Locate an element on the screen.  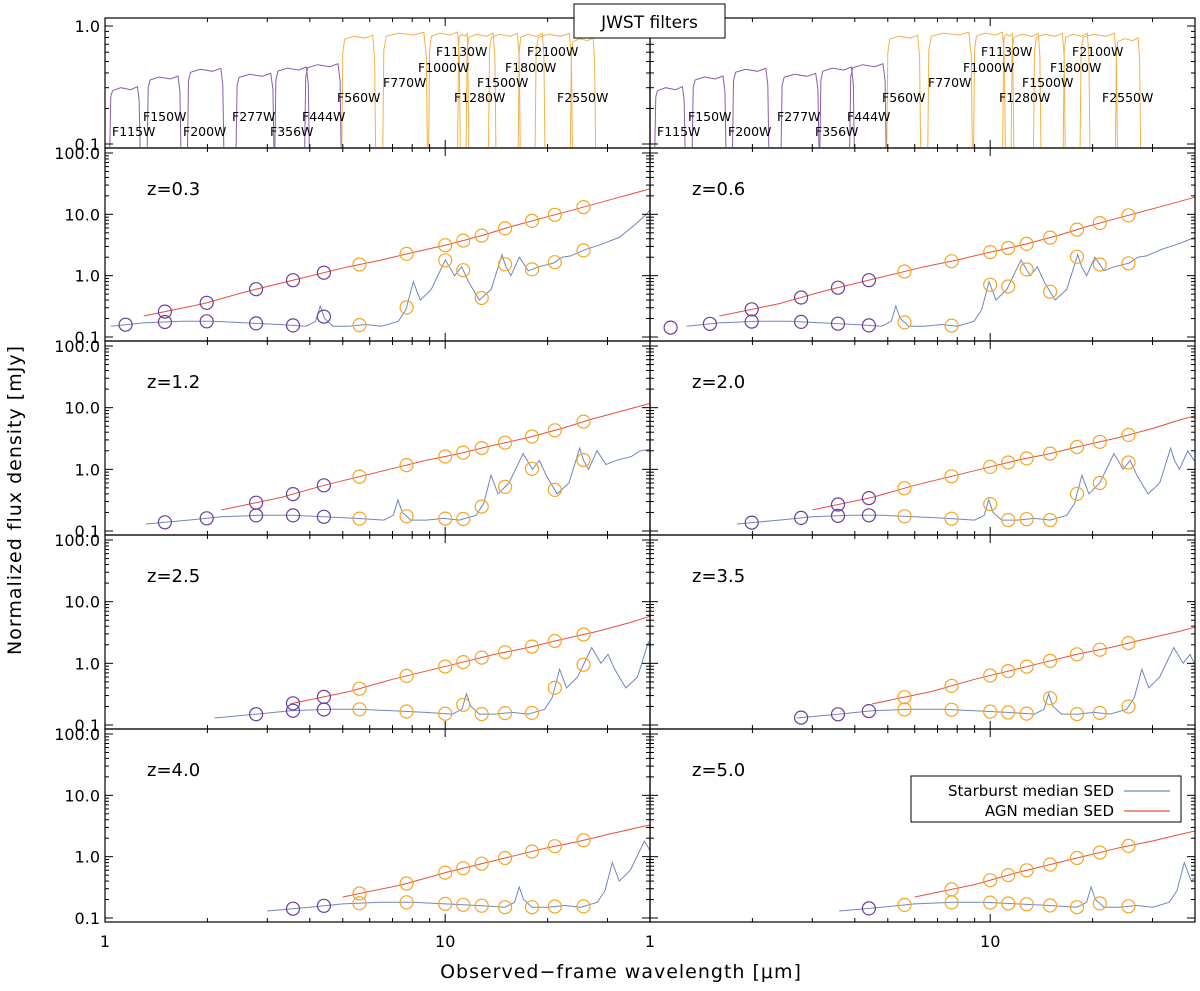
filter-label-f200w: F200W is located at coordinates (749, 131).